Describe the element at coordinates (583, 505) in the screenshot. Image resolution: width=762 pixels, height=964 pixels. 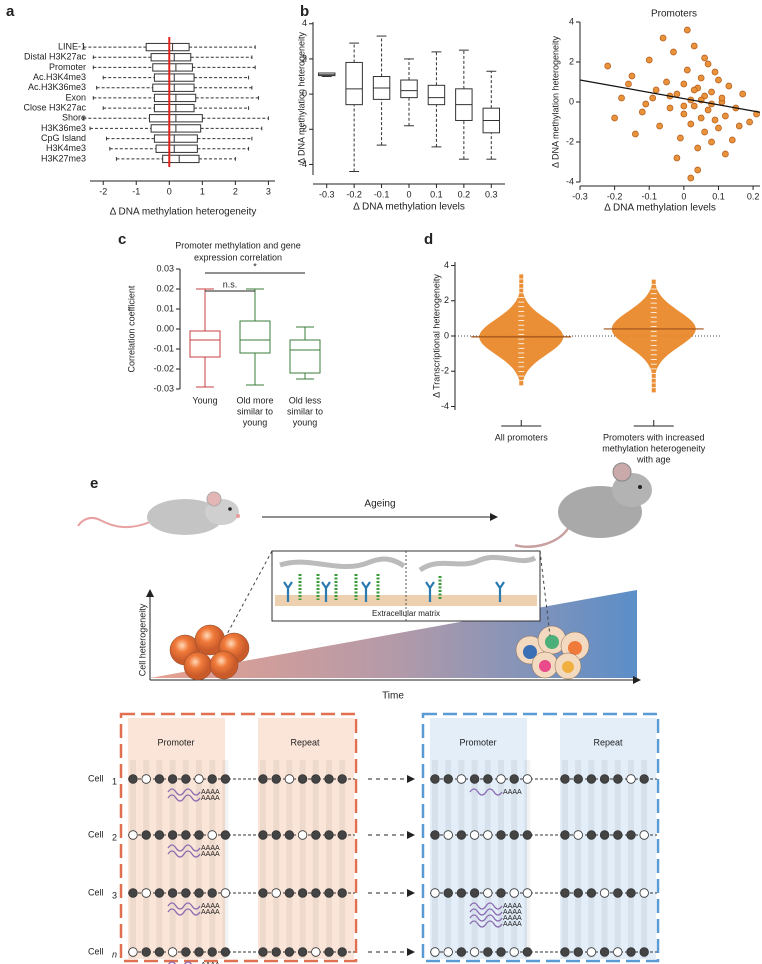
I see `old-mouse` at that location.